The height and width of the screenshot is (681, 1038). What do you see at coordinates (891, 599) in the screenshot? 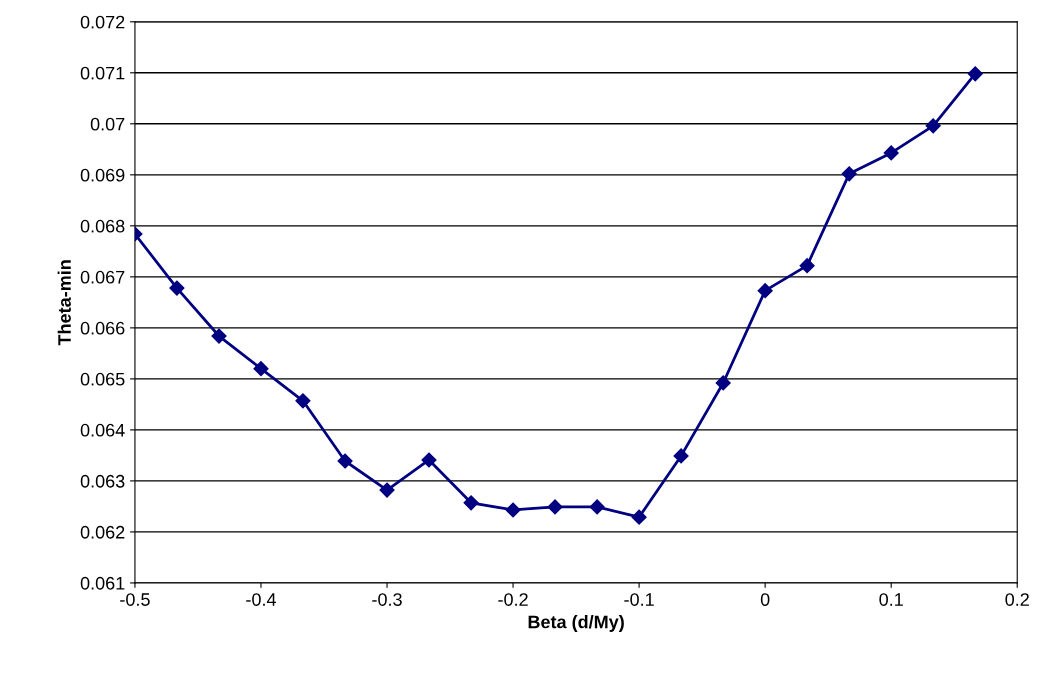
I see `x-tick-label: 0.1` at bounding box center [891, 599].